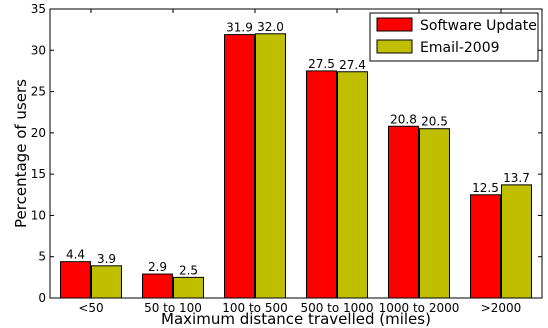 This screenshot has width=548, height=328. What do you see at coordinates (336, 308) in the screenshot?
I see `x-tick-label-500-to-1000: 500 to 1000` at bounding box center [336, 308].